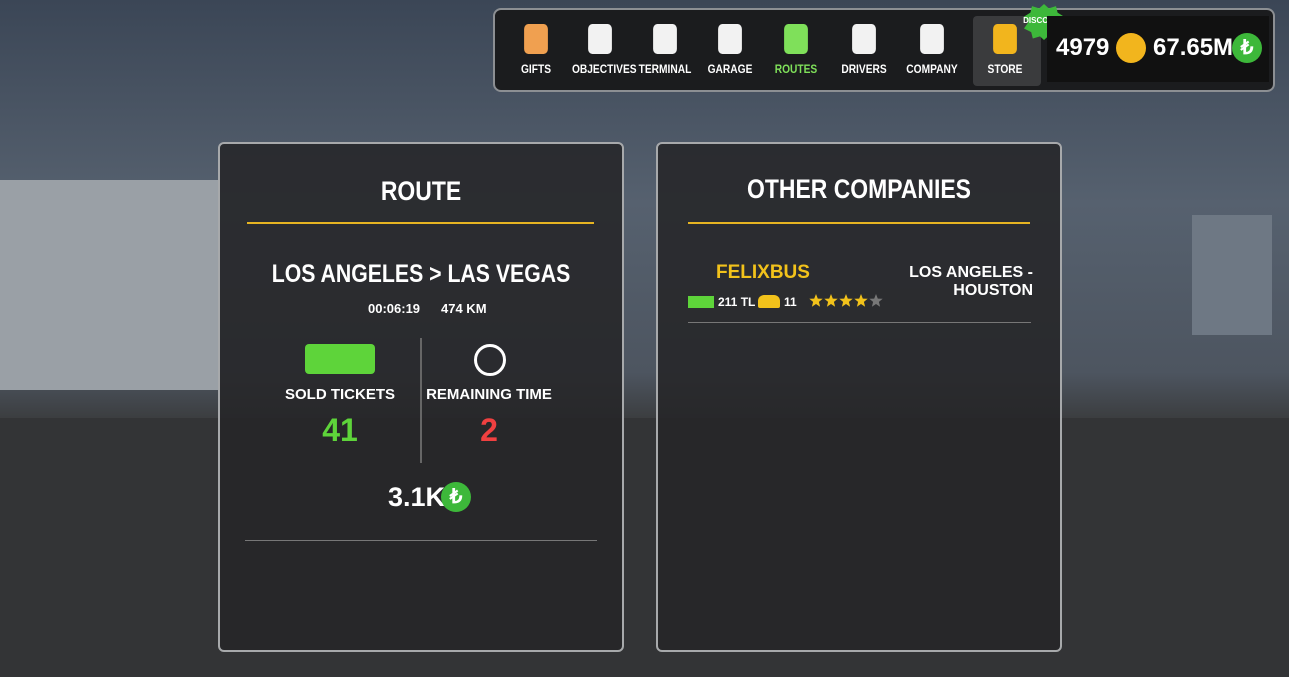 The height and width of the screenshot is (677, 1289). I want to click on nav-item: GIFTS, so click(536, 50).